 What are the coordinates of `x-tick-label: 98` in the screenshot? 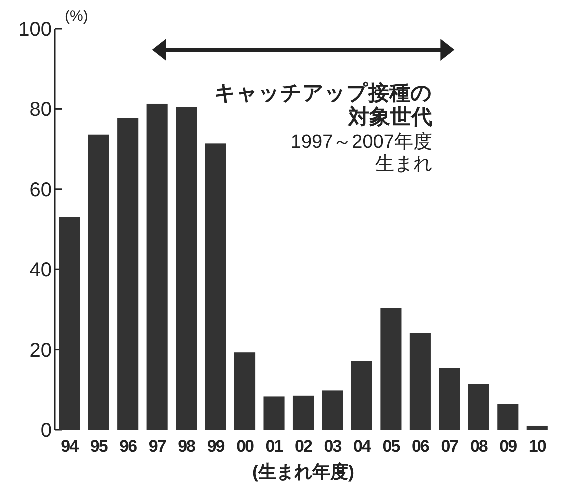 It's located at (187, 446).